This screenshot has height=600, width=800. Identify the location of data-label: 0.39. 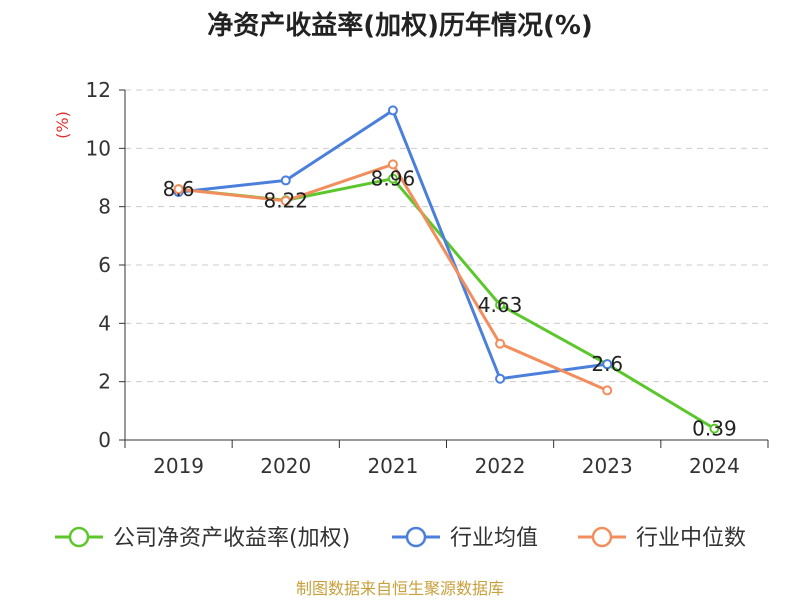
(714, 429).